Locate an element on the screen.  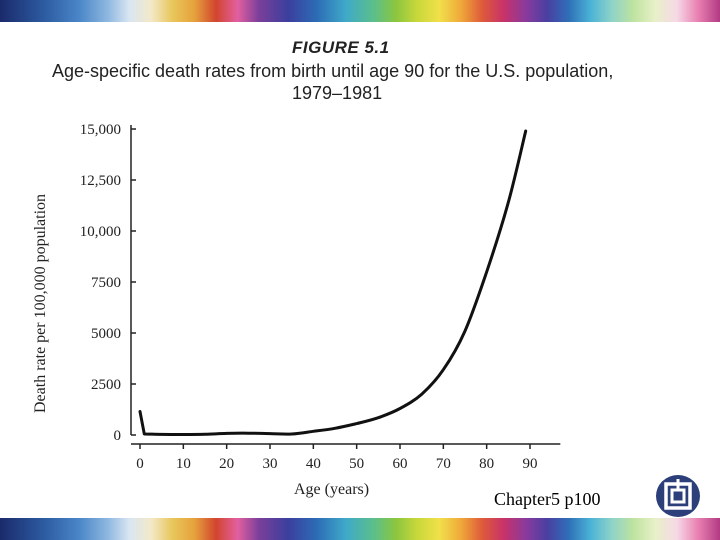
y-tick-label: 5000 is located at coordinates (106, 334).